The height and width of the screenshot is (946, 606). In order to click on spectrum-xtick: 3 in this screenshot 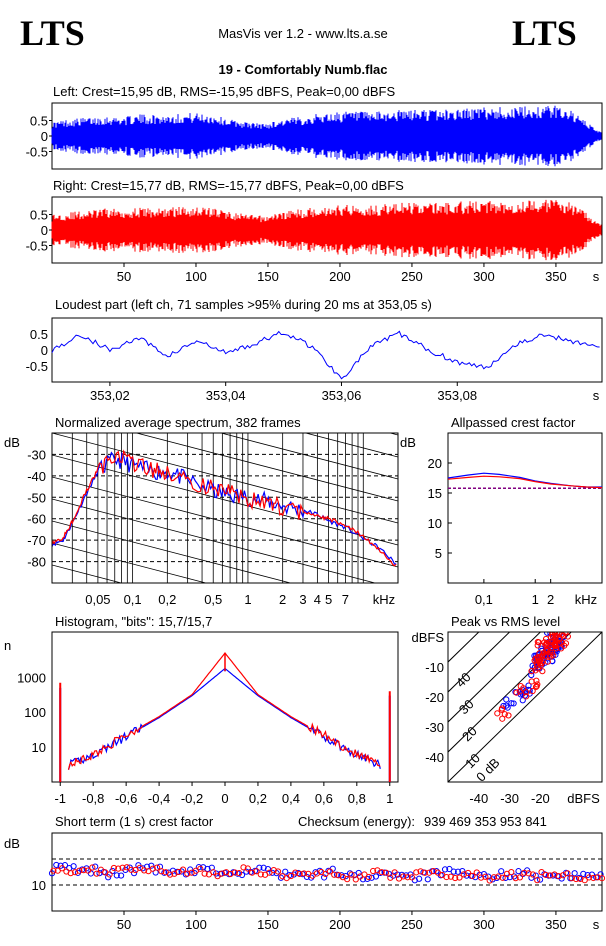, I will do `click(302, 599)`.